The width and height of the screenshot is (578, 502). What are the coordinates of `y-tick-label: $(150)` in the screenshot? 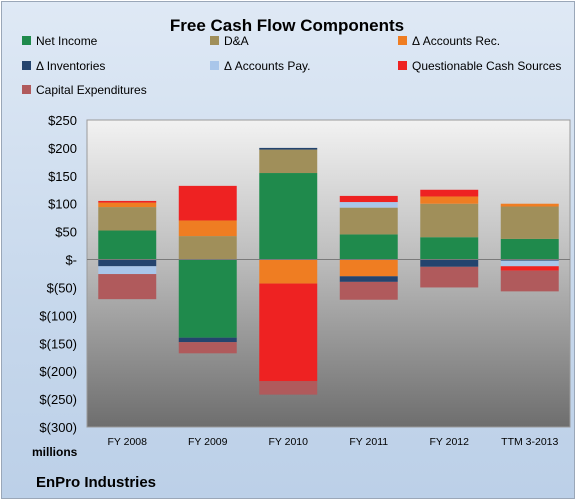 It's located at (58, 343).